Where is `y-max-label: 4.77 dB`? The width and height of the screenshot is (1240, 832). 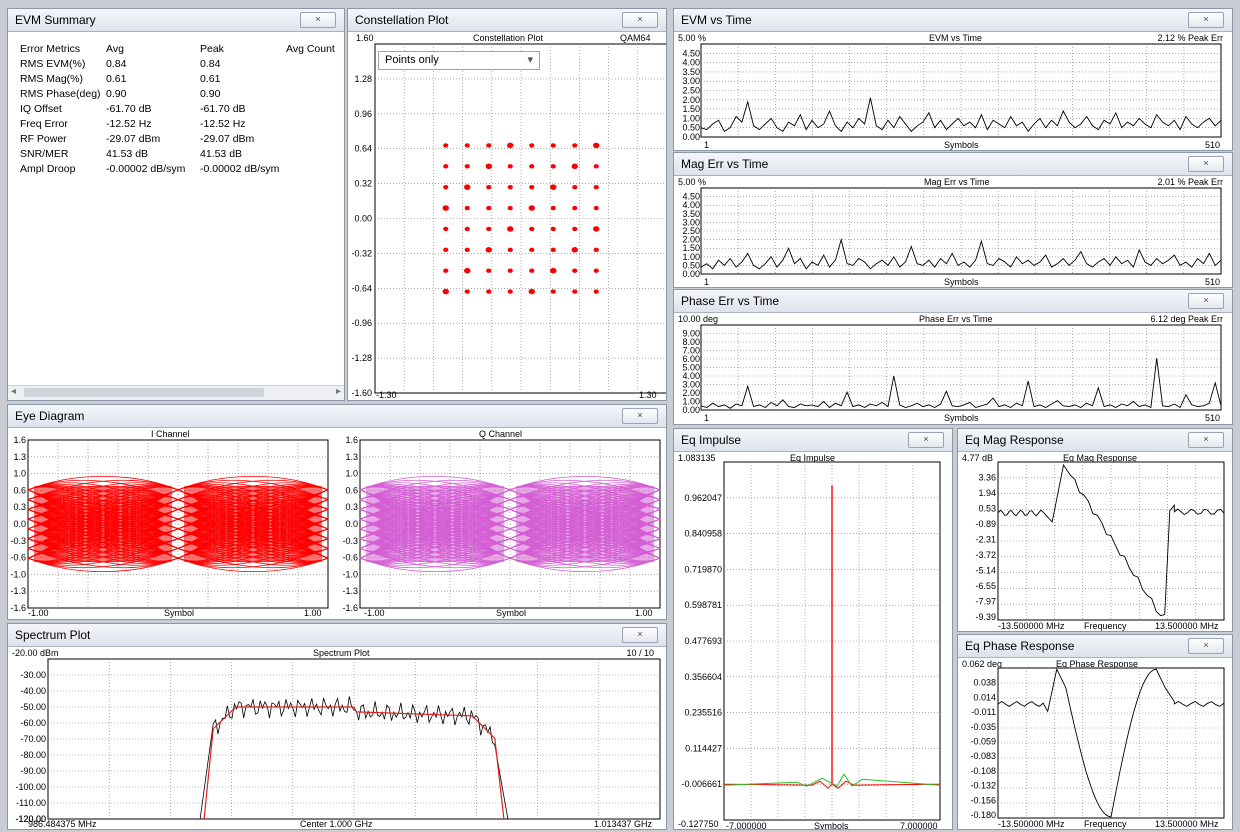
y-max-label: 4.77 dB is located at coordinates (978, 458).